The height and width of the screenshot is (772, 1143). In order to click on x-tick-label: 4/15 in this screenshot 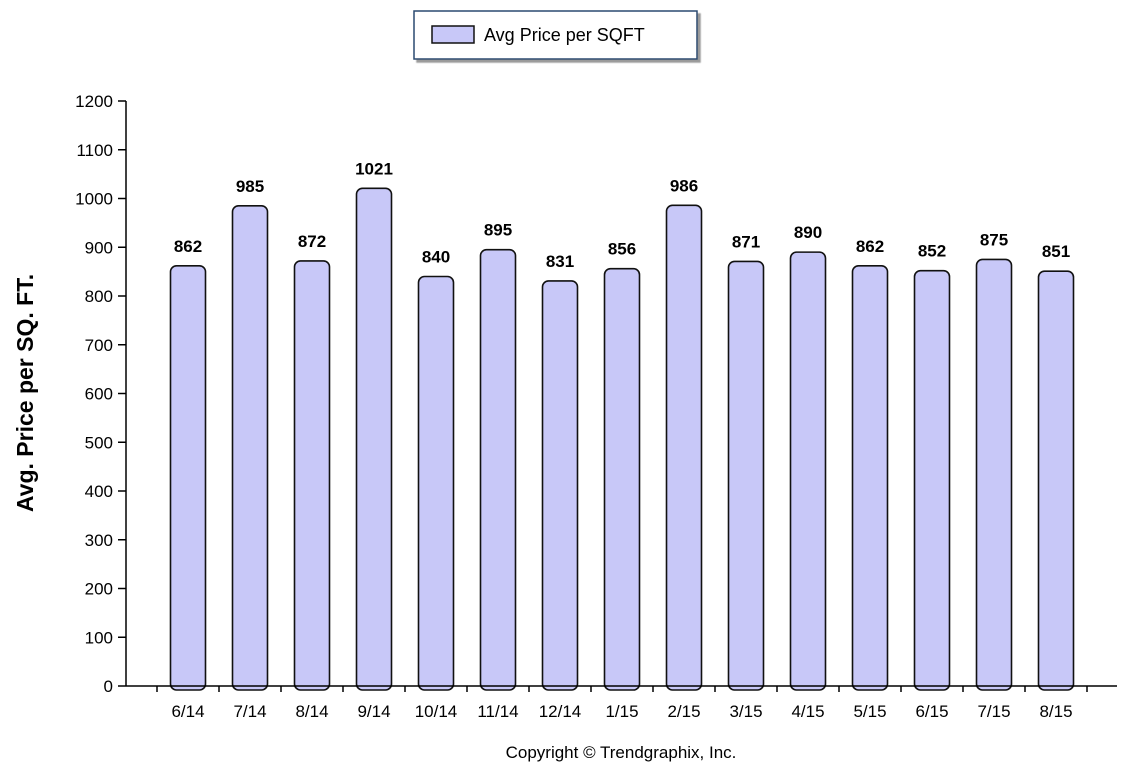, I will do `click(807, 711)`.